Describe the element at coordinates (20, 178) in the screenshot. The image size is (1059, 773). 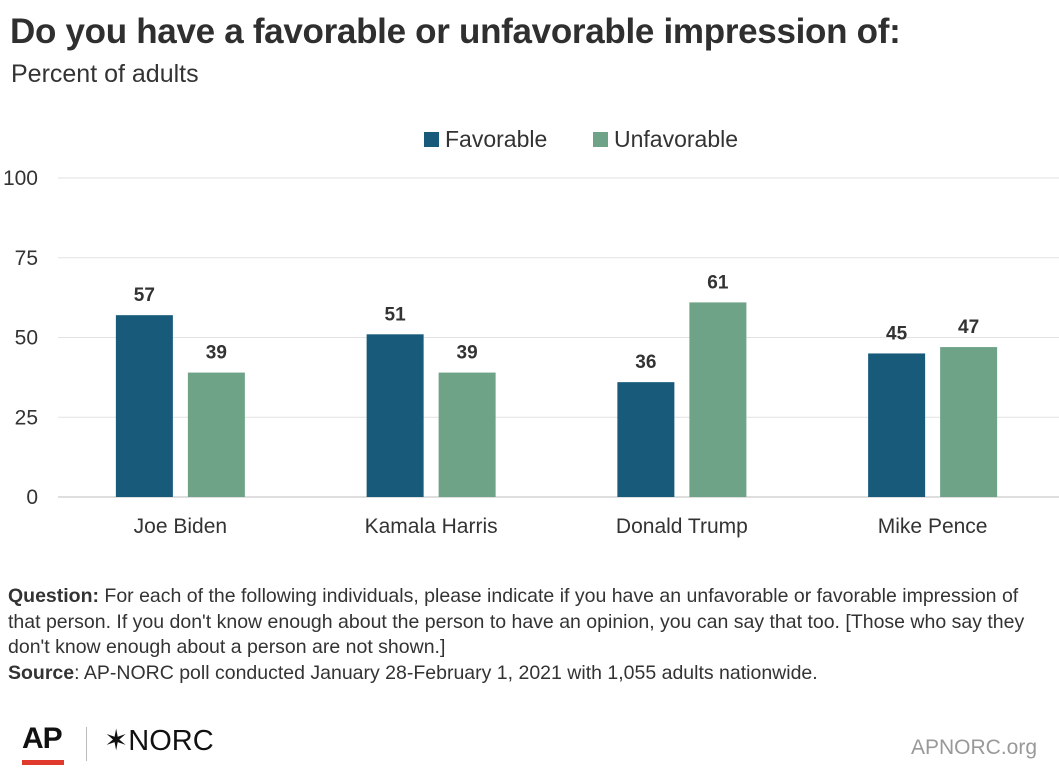
I see `y-tick-label: 100` at that location.